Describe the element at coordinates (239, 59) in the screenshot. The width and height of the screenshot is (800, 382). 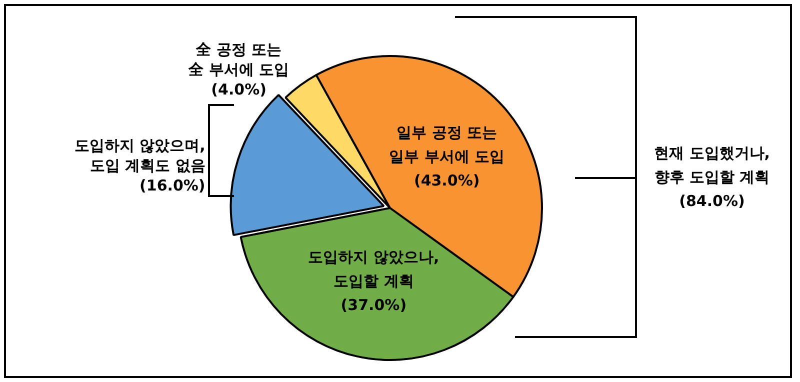
I see `slice-label: 全 공정 또는 全 부서에 도입` at that location.